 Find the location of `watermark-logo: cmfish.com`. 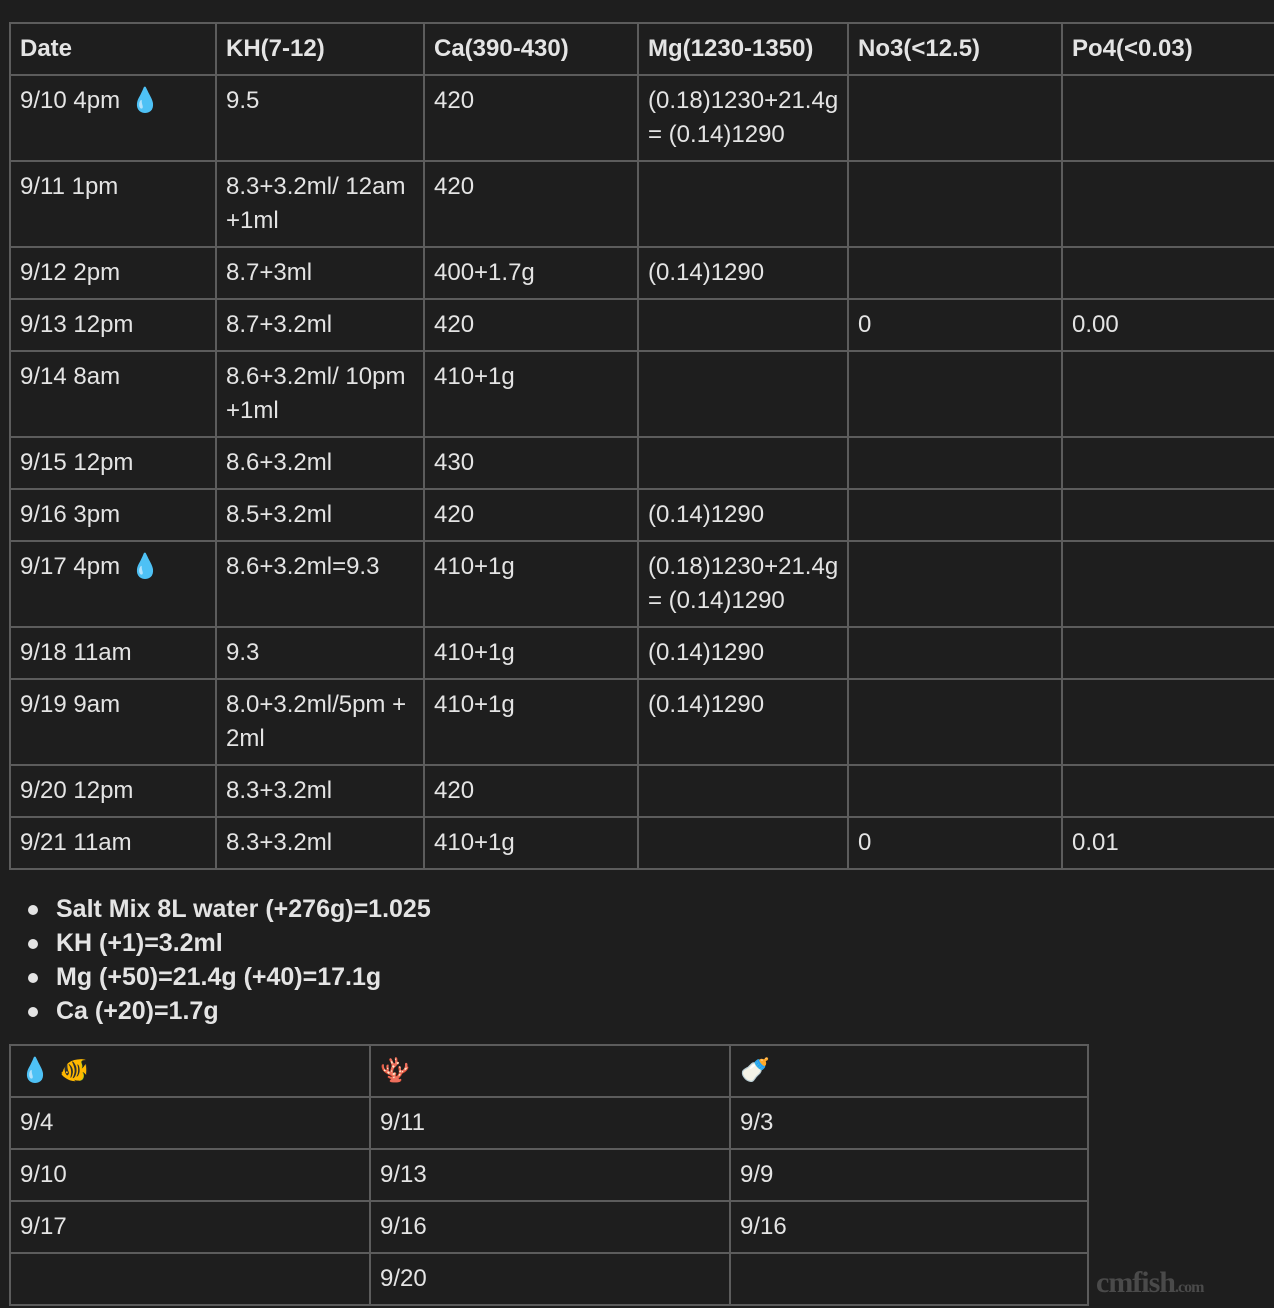

watermark-logo: cmfish.com is located at coordinates (1150, 1282).